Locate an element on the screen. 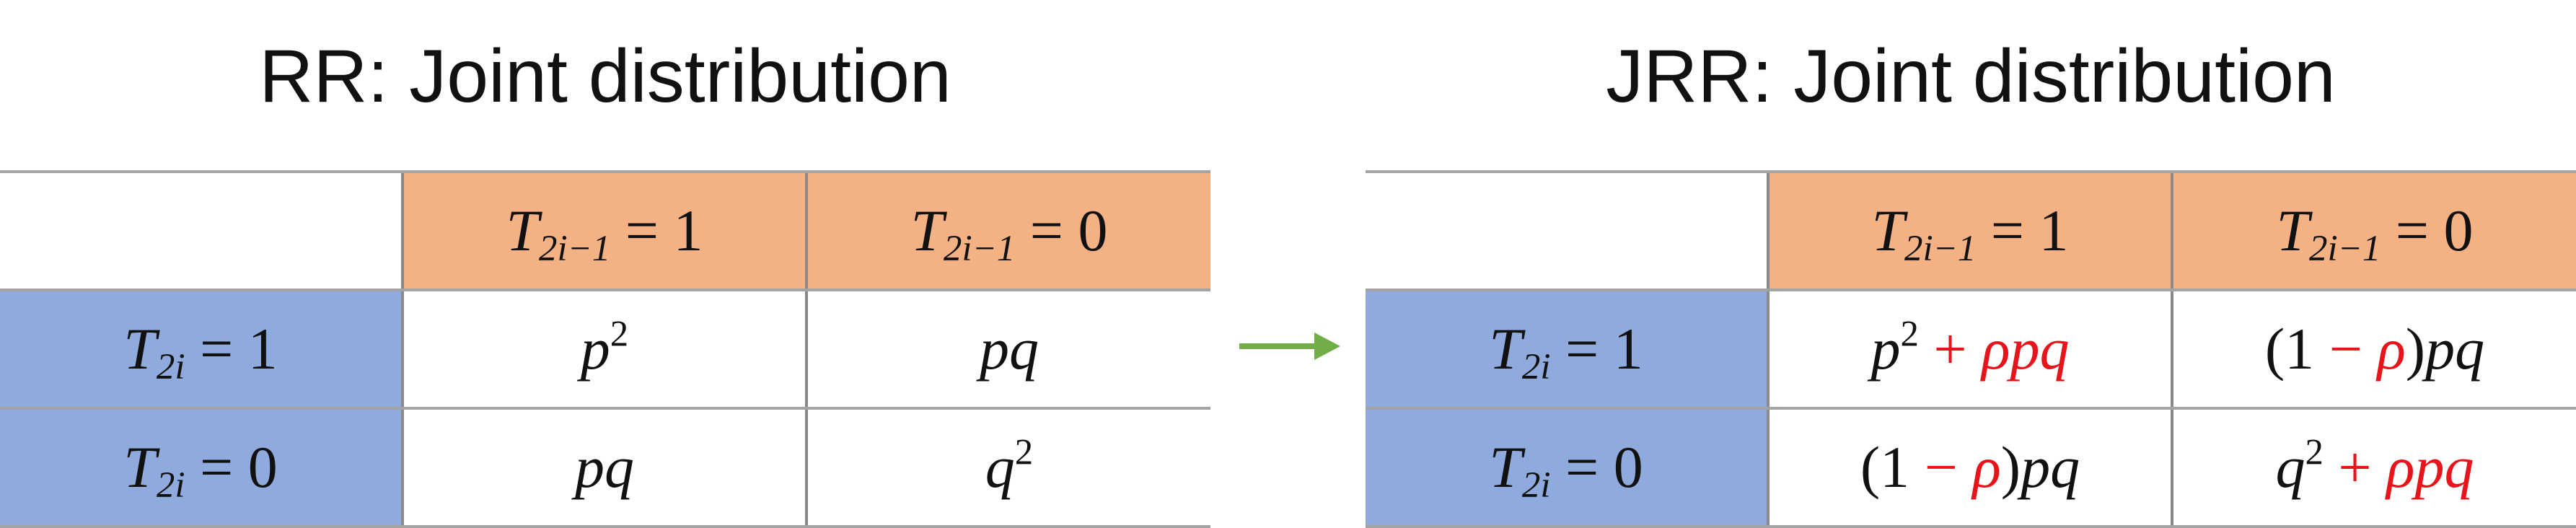 Image resolution: width=2576 pixels, height=528 pixels. table-row: T2i = 1 p2 pq is located at coordinates (605, 350).